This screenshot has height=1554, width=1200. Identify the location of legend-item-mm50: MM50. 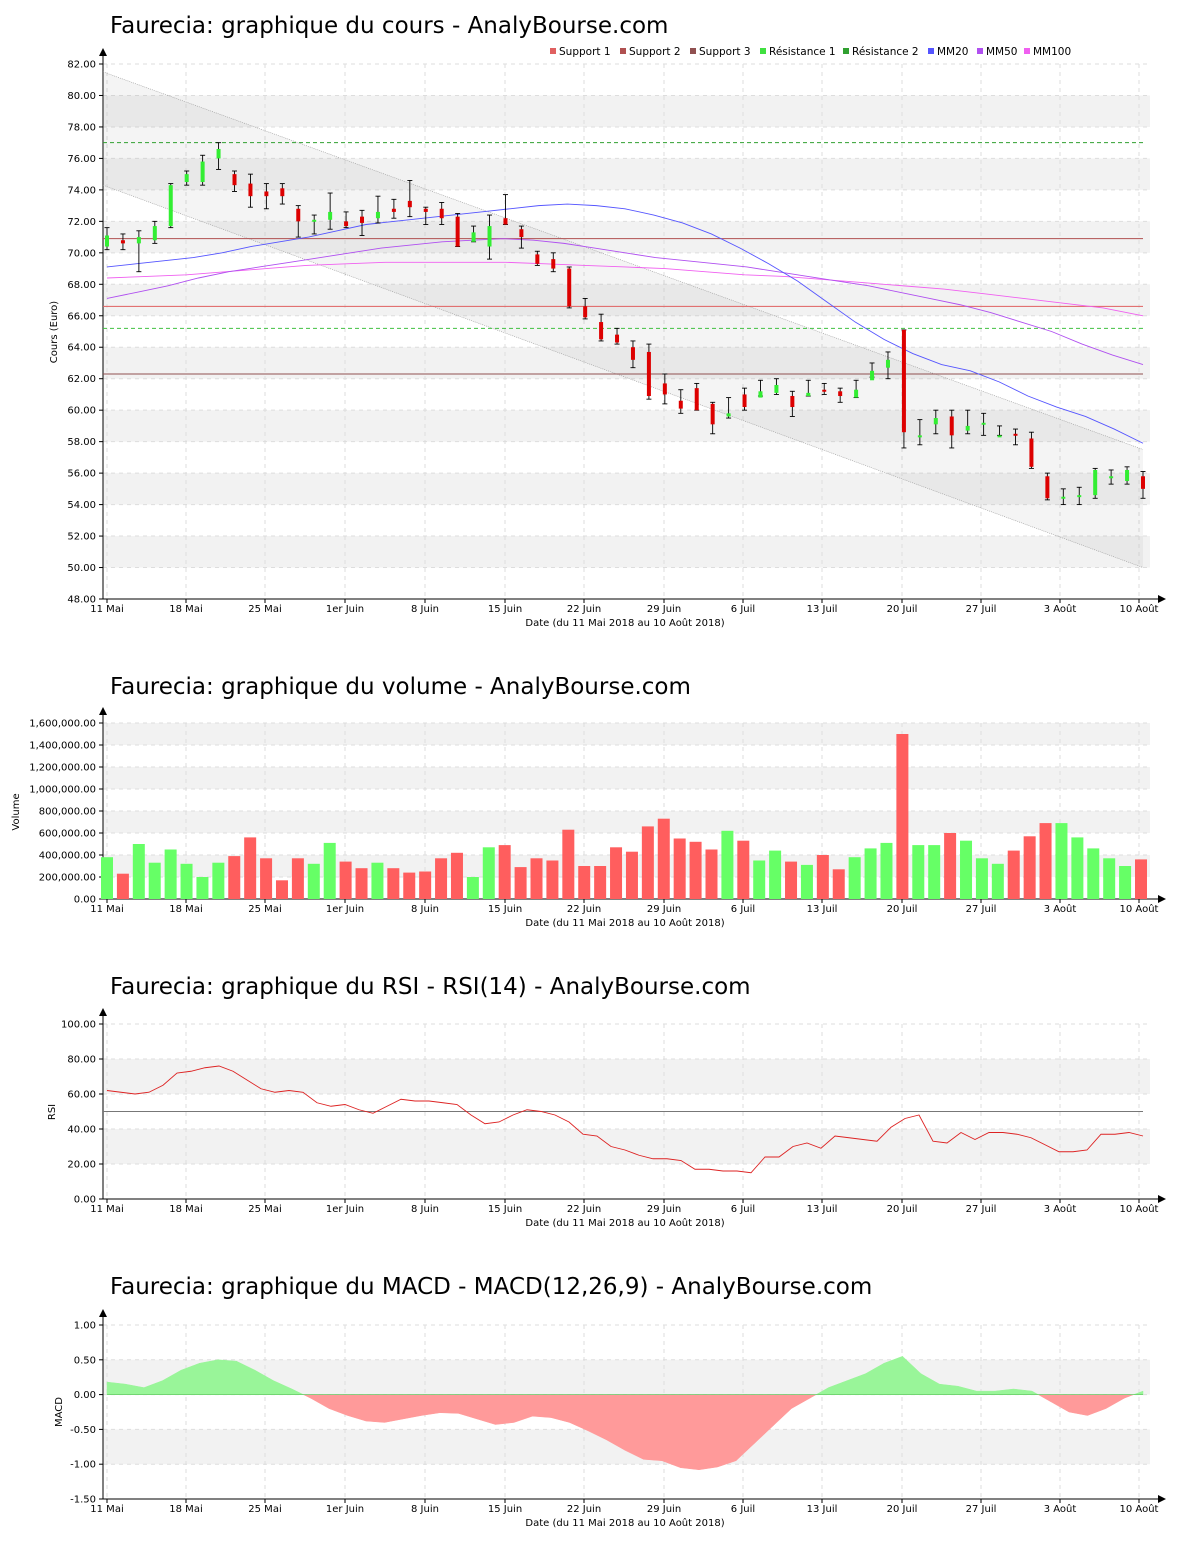
(997, 52).